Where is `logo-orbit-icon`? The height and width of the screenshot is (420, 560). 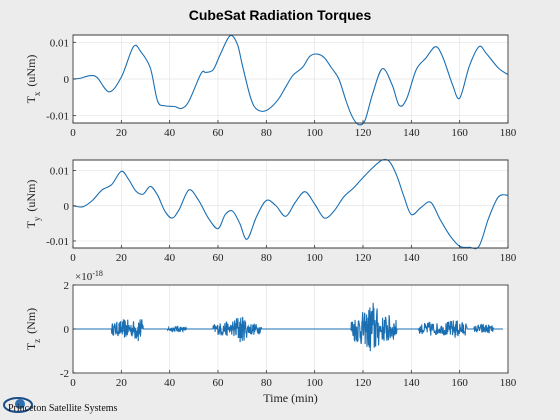
logo-orbit-icon is located at coordinates (18, 405).